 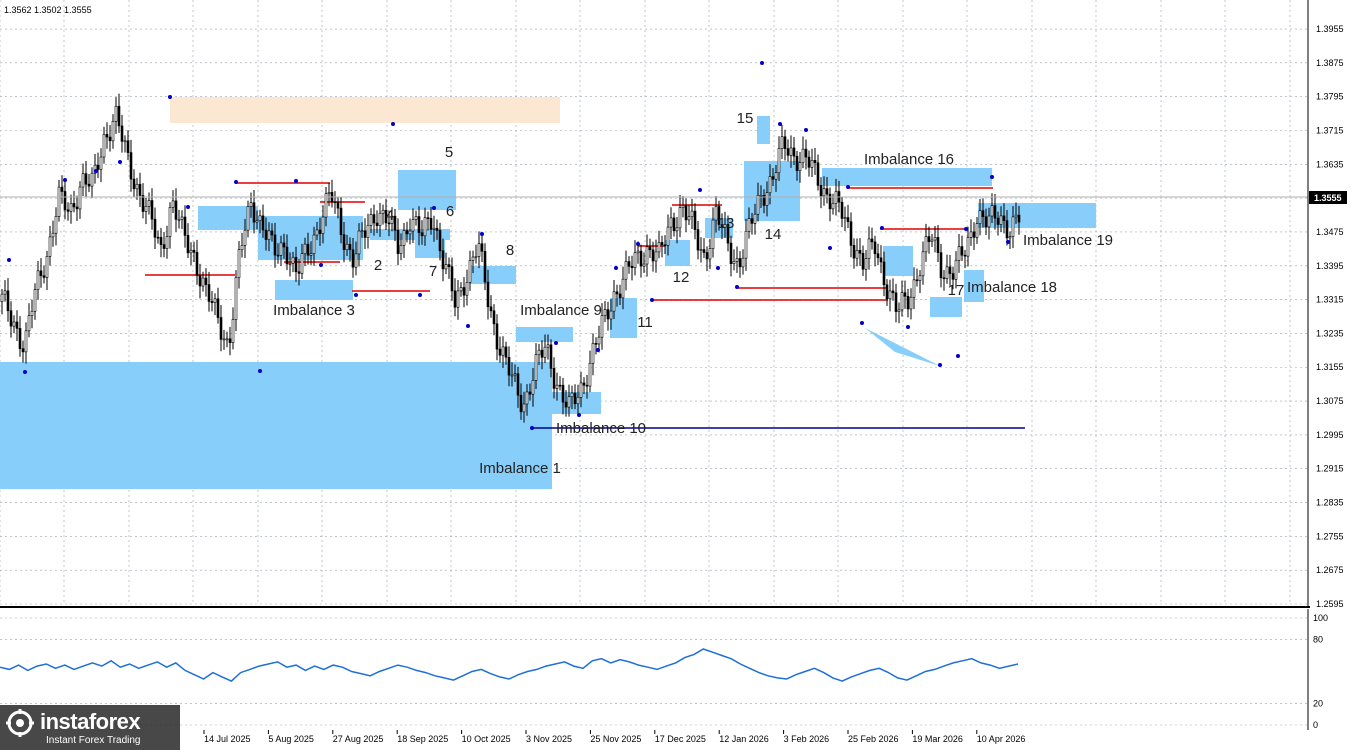 What do you see at coordinates (422, 739) in the screenshot?
I see `date-tick-label: 18 Sep 2025` at bounding box center [422, 739].